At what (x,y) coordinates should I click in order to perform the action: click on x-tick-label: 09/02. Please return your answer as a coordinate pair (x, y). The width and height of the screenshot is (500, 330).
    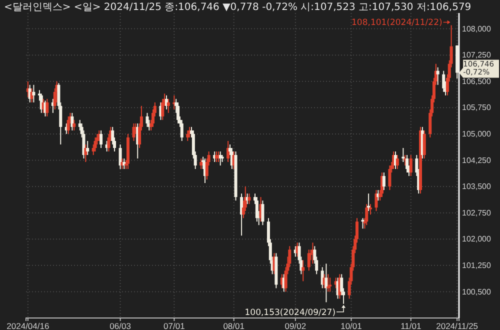
    Looking at the image, I should click on (295, 325).